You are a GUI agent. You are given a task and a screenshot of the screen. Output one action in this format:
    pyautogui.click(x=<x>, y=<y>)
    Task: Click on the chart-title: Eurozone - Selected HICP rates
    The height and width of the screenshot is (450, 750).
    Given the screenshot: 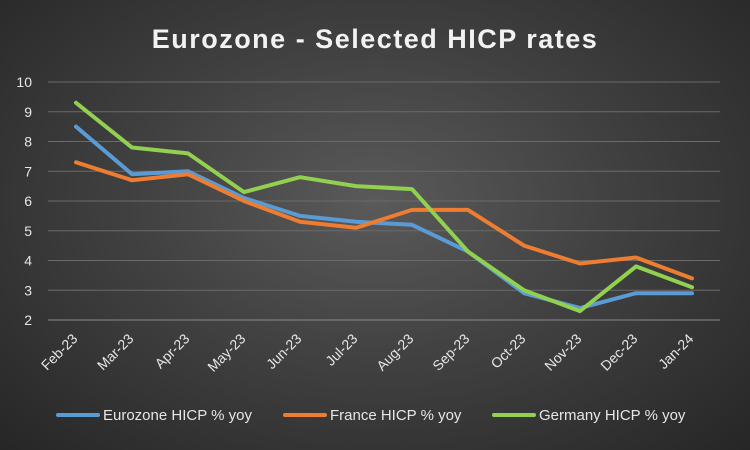 What is the action you would take?
    pyautogui.click(x=375, y=39)
    